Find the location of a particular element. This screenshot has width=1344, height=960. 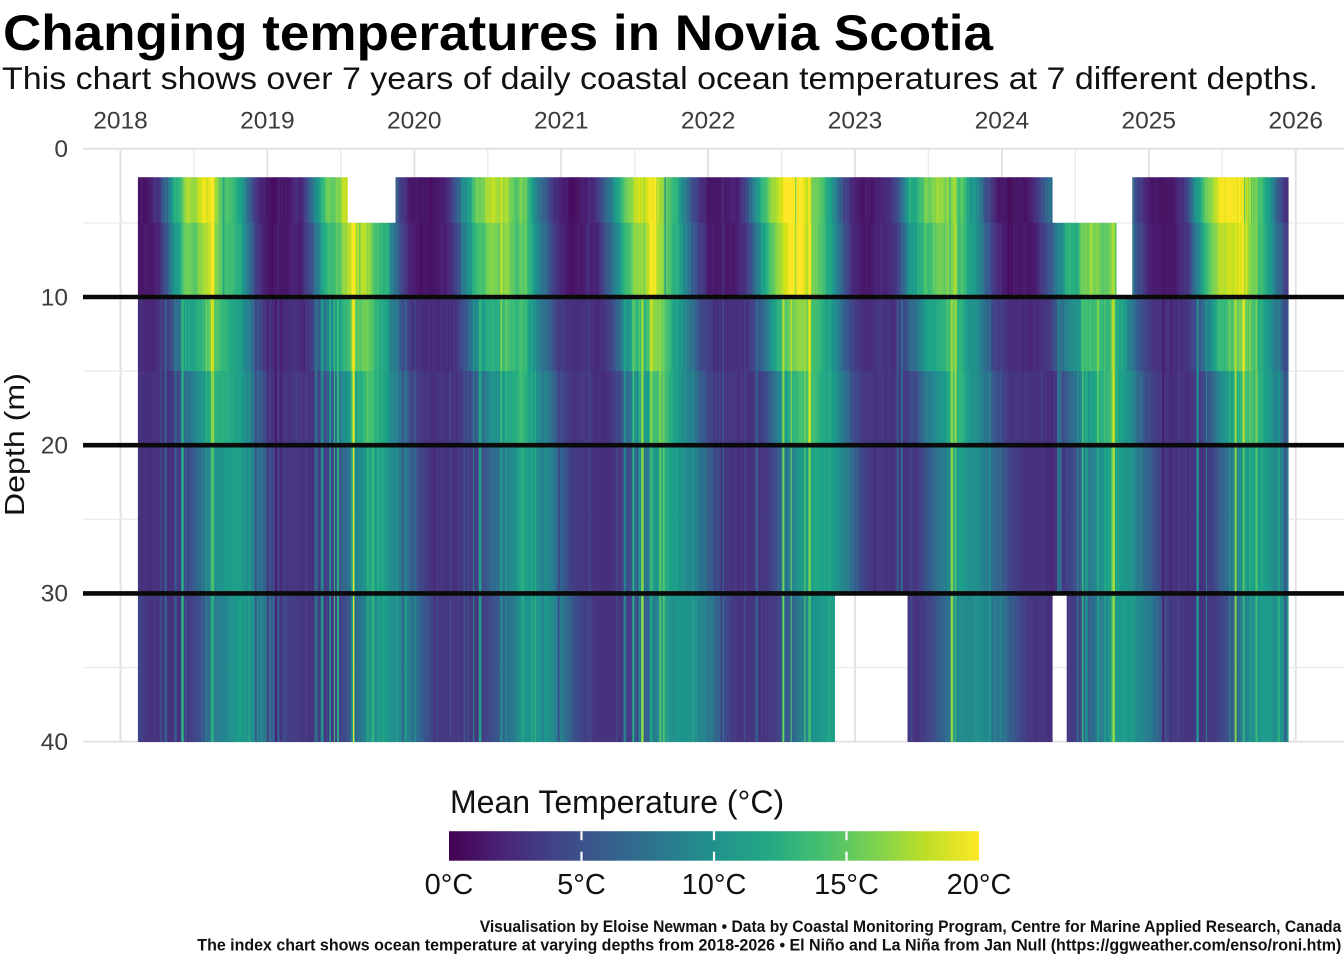

svg-text: Mean Temperature (°C) is located at coordinates (617, 802).